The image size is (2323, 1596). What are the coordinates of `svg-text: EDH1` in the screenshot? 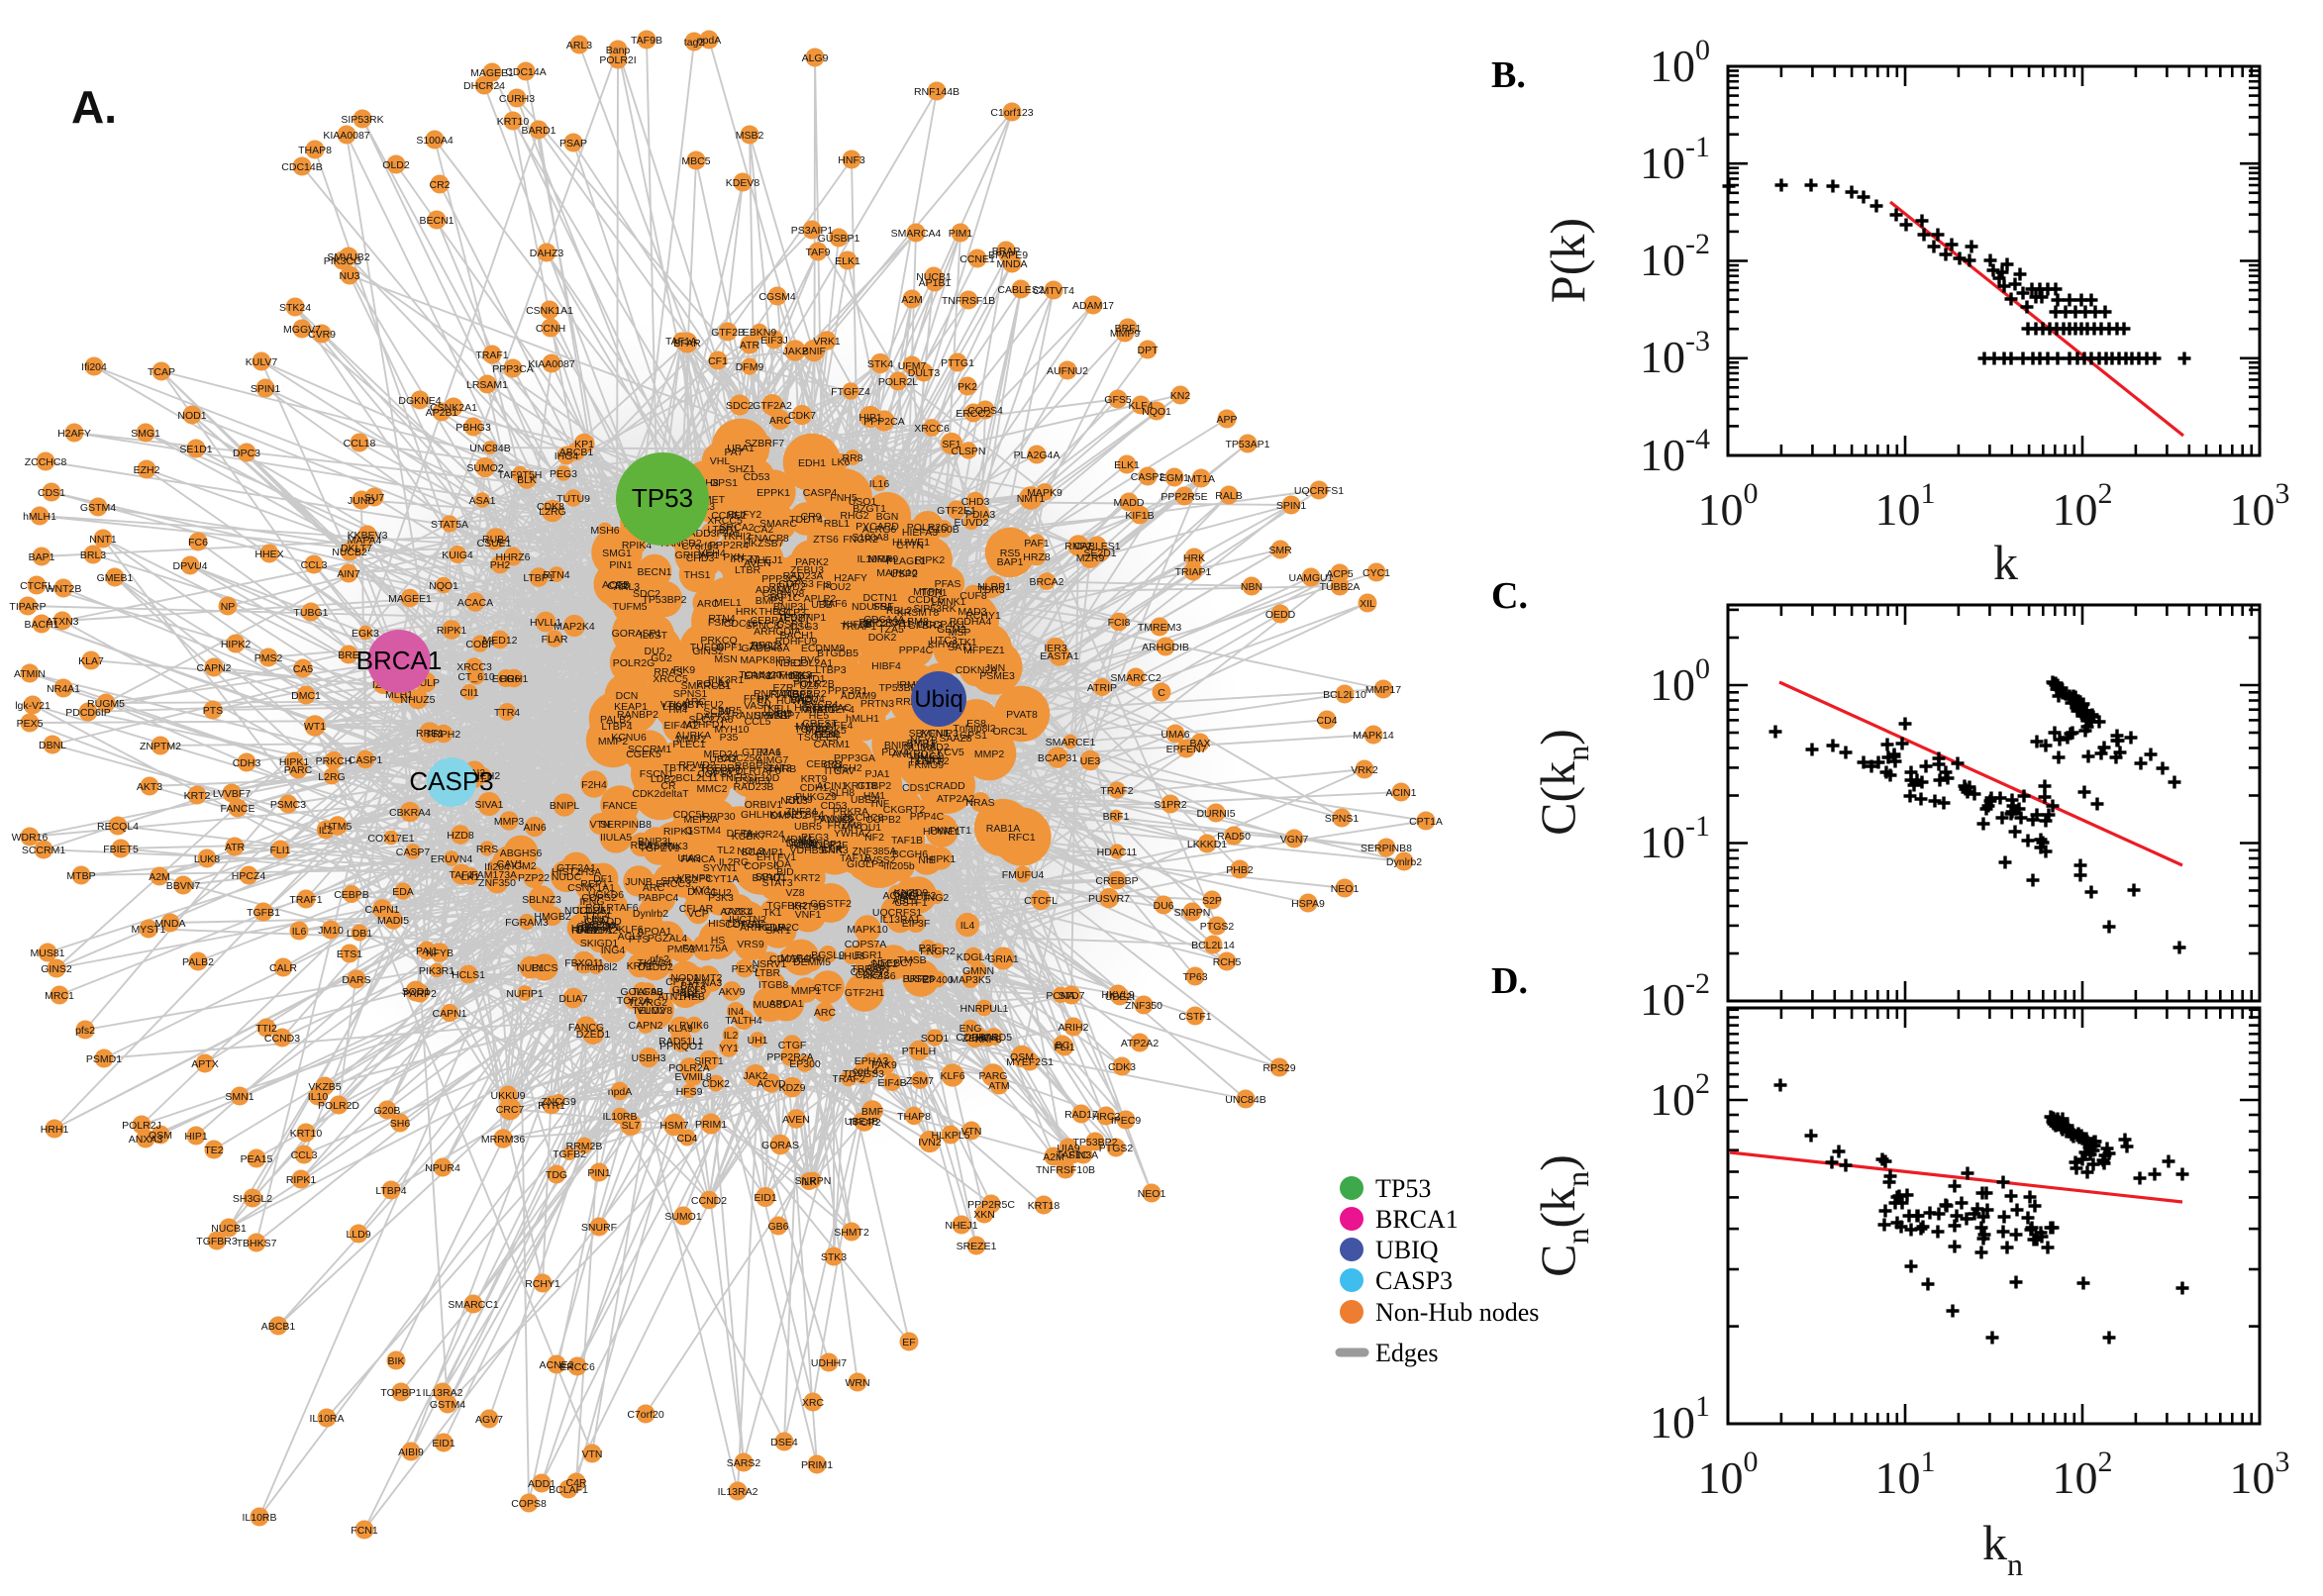 It's located at (812, 463).